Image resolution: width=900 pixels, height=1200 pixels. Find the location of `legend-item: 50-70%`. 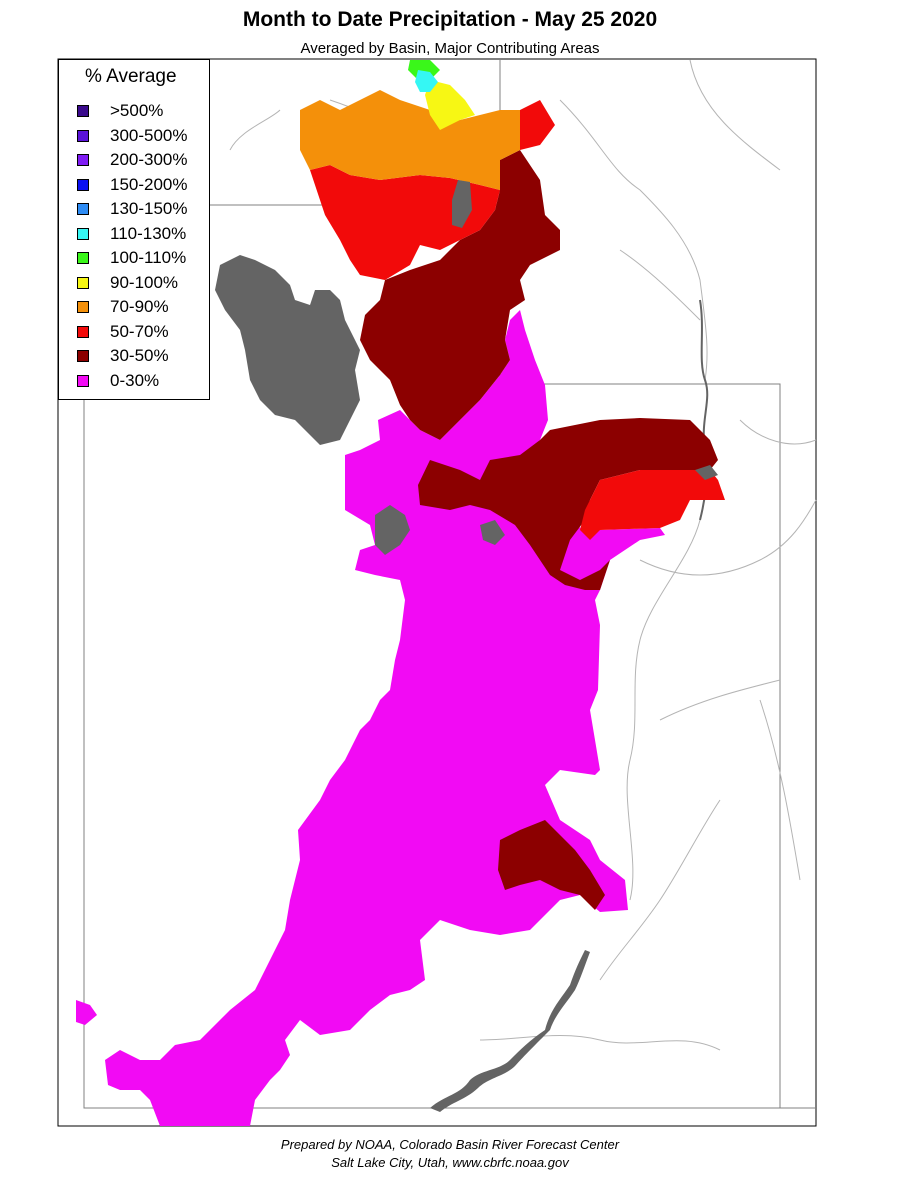

legend-item: 50-70% is located at coordinates (142, 332).